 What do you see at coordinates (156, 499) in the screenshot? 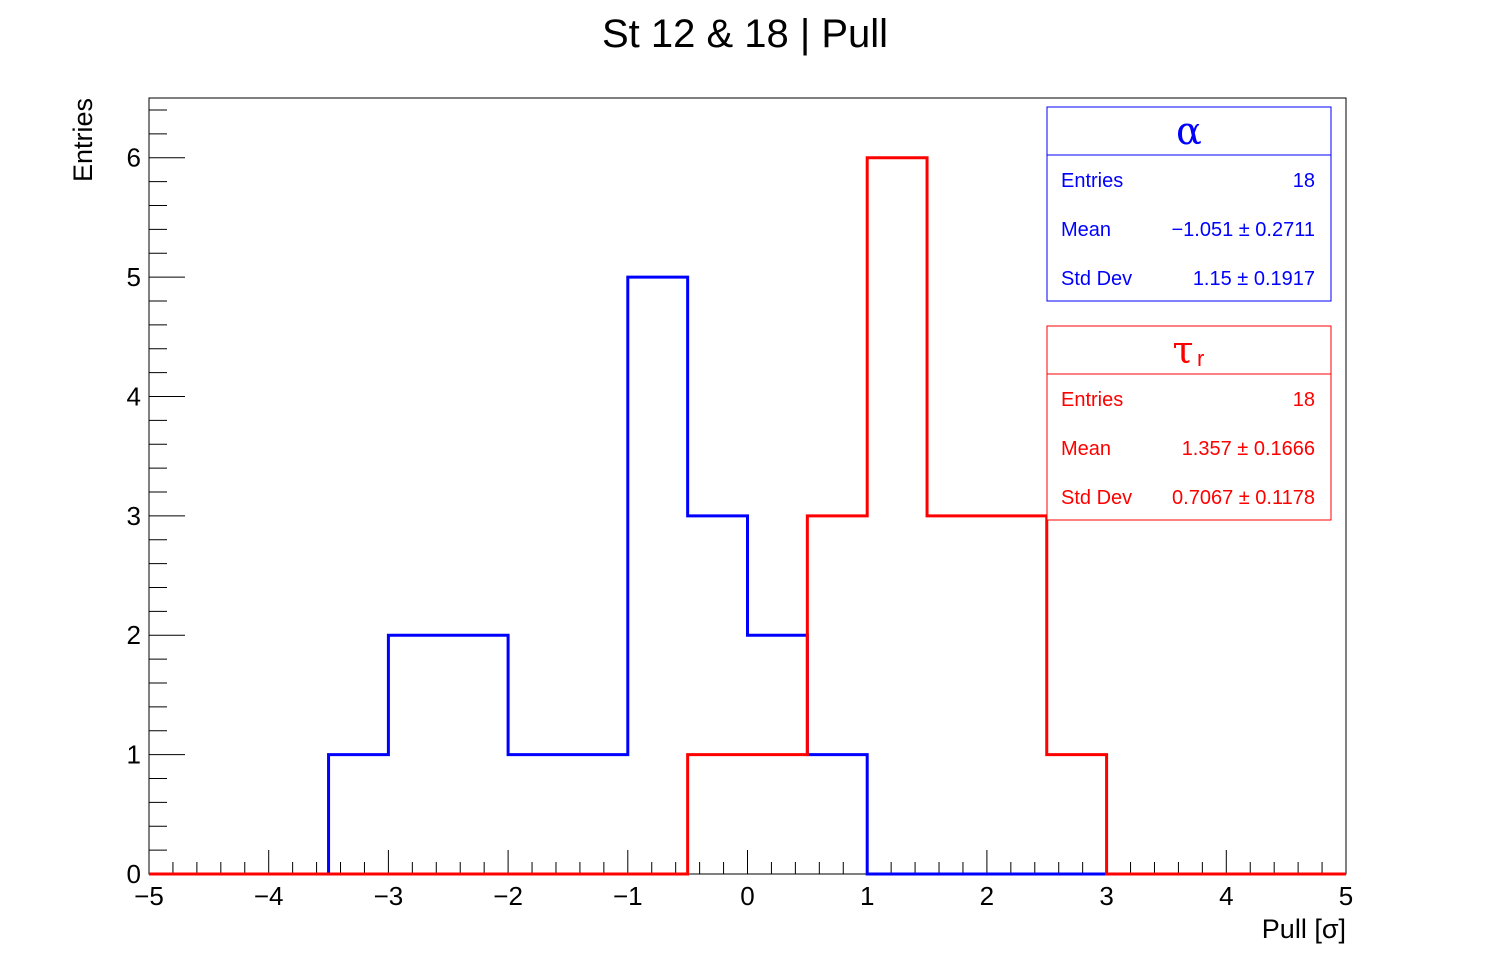
I see `y-axis: 0 1 2 3 4 5 6` at bounding box center [156, 499].